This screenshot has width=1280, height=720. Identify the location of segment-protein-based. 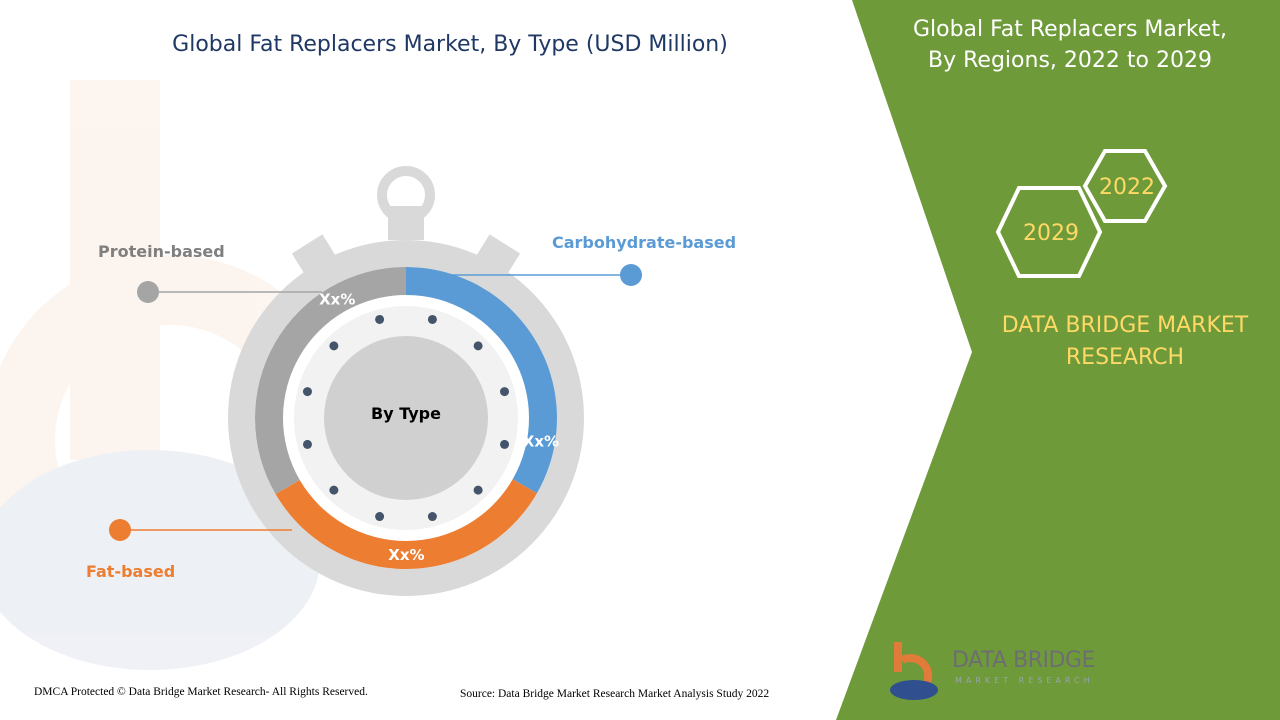
(330, 381).